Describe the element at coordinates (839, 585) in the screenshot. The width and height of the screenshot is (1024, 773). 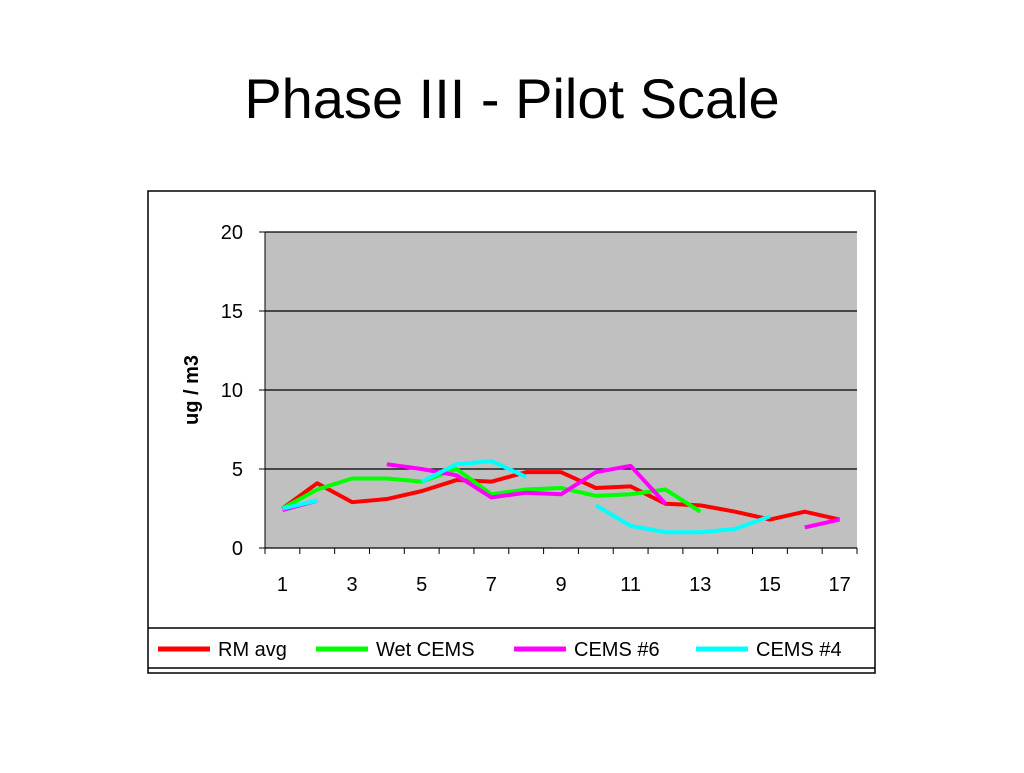
I see `x-tick-label: 17` at that location.